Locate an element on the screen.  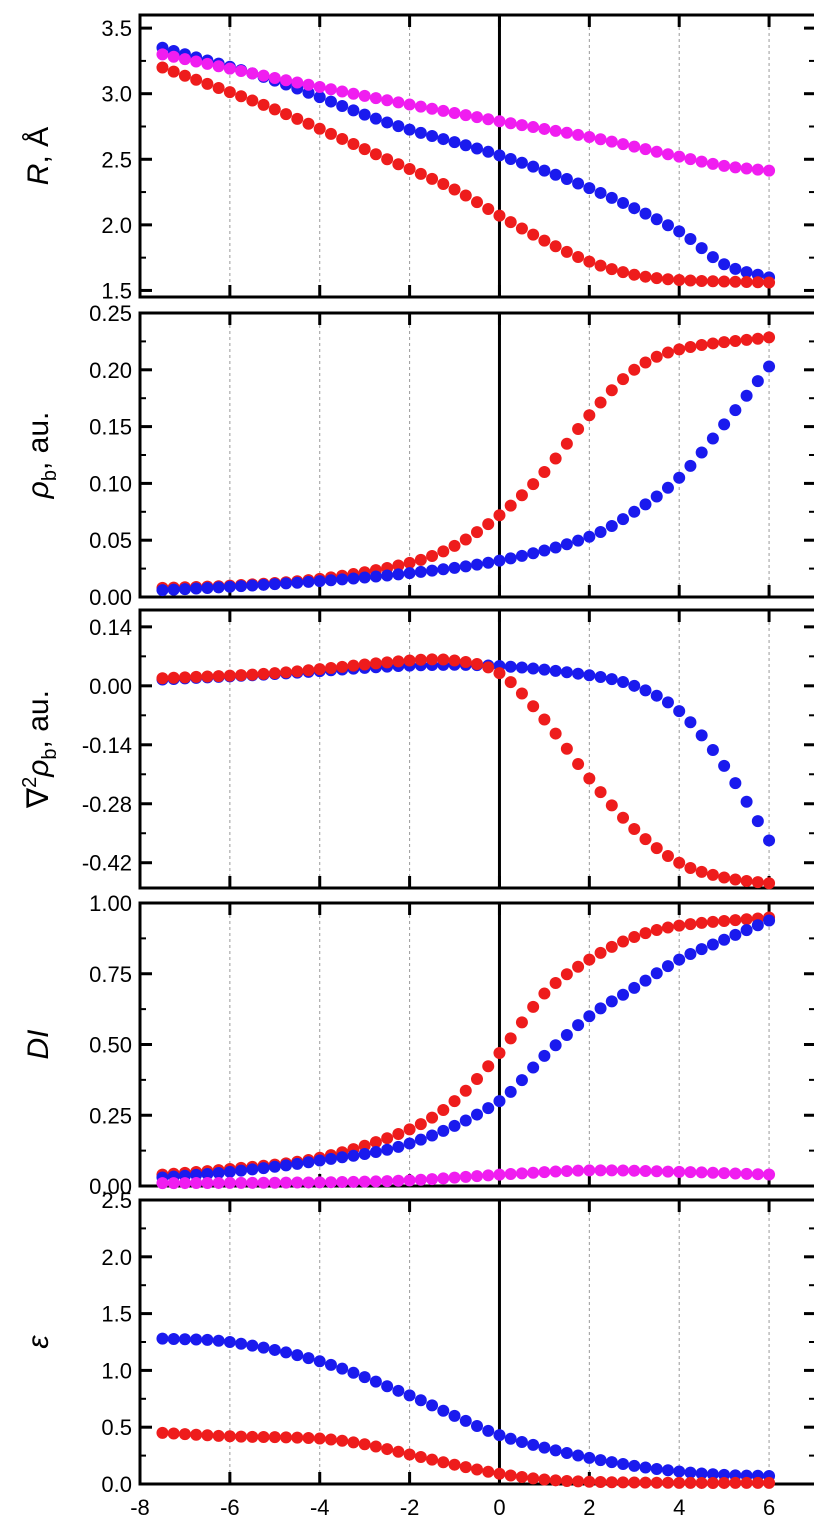
y-tick-label: 0.75 is located at coordinates (110, 974).